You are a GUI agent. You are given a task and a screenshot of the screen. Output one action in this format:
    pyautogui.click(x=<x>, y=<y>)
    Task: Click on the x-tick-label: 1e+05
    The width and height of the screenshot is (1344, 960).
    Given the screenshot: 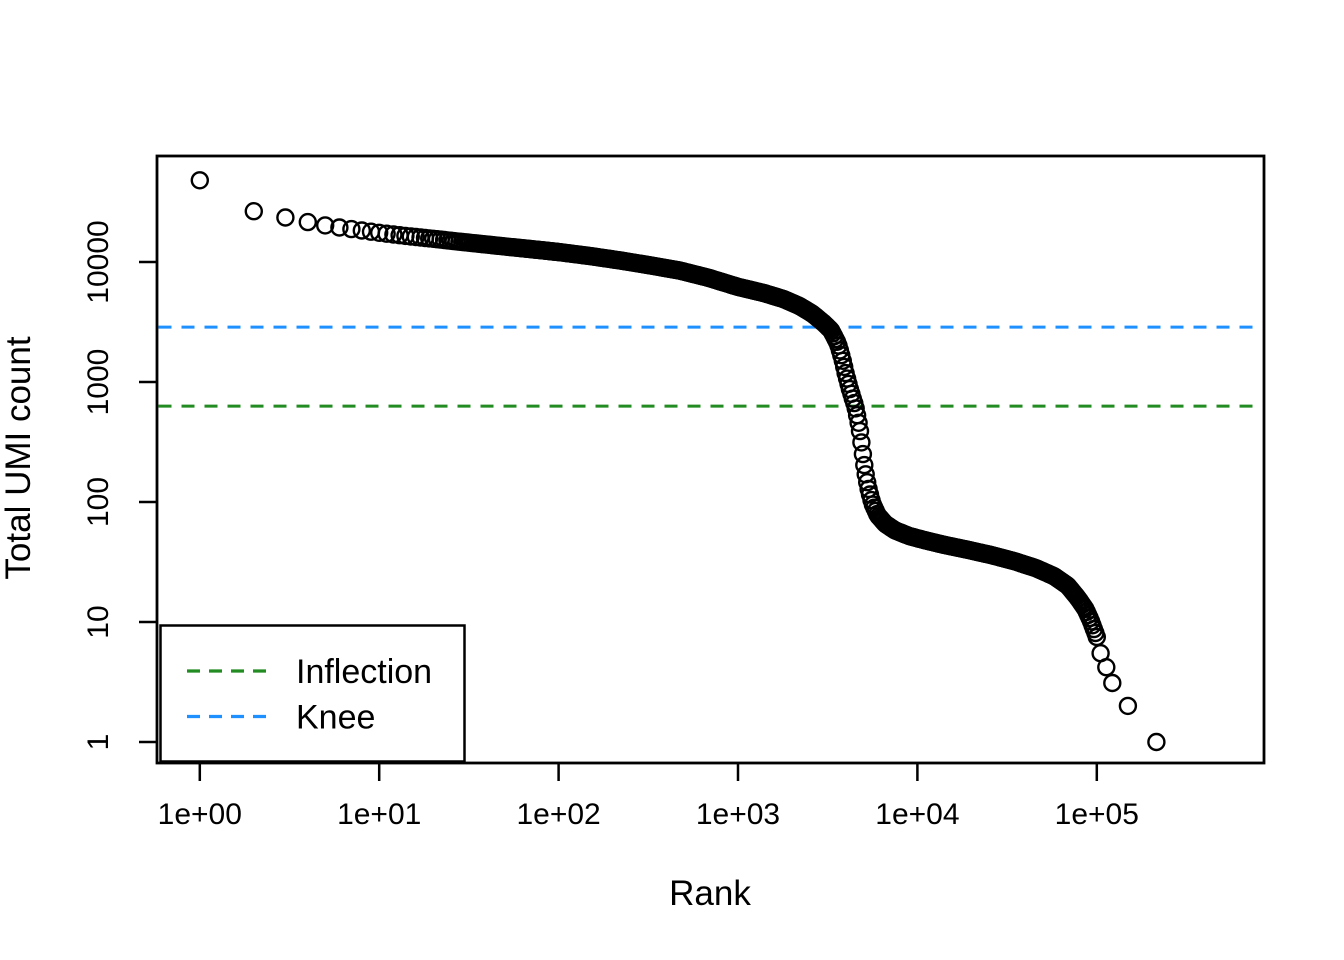 What is the action you would take?
    pyautogui.click(x=1097, y=814)
    